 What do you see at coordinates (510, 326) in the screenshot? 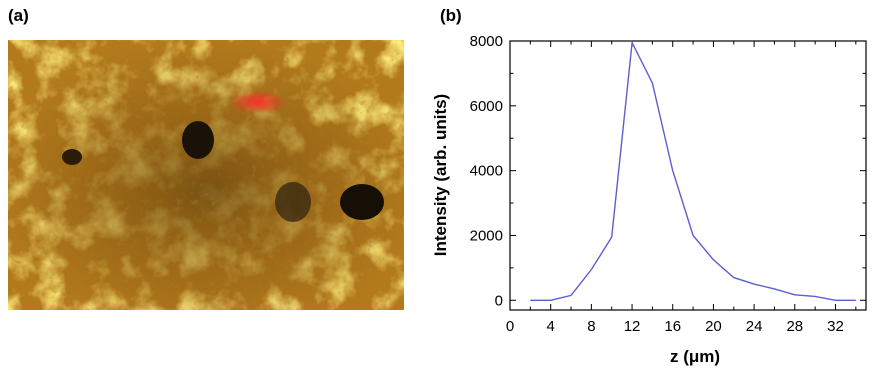
I see `x-tick-label: 0` at bounding box center [510, 326].